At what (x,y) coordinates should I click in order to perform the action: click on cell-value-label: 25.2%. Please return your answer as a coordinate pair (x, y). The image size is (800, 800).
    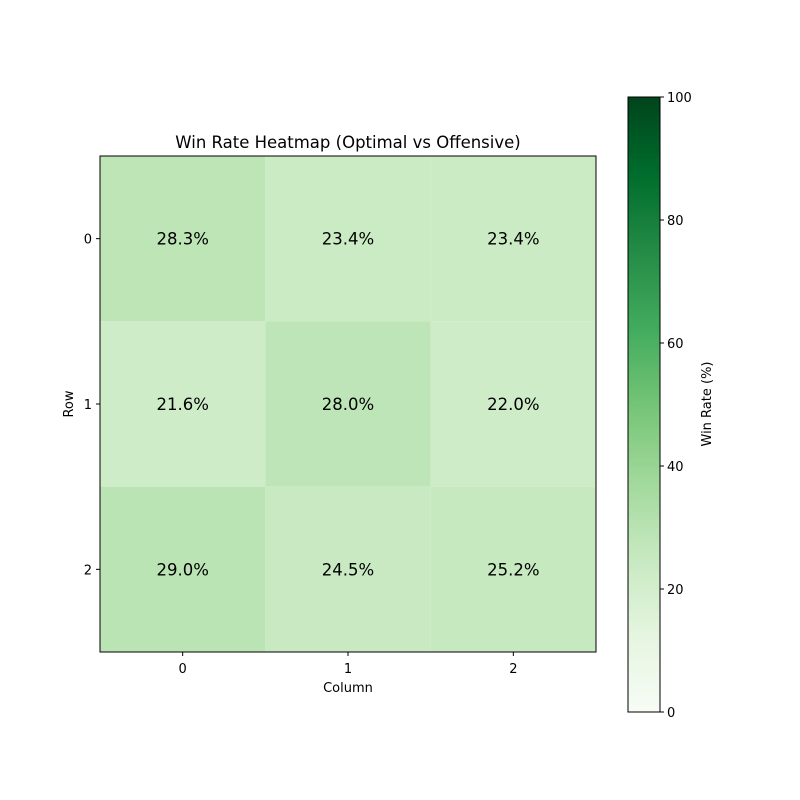
    Looking at the image, I should click on (513, 569).